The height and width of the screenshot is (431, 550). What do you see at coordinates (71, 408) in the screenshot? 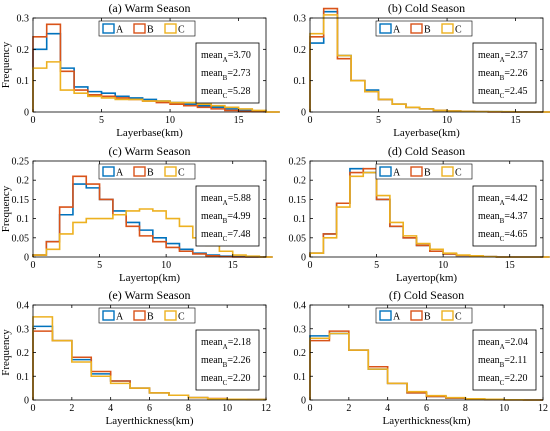
I see `x-tick-label: 2` at bounding box center [71, 408].